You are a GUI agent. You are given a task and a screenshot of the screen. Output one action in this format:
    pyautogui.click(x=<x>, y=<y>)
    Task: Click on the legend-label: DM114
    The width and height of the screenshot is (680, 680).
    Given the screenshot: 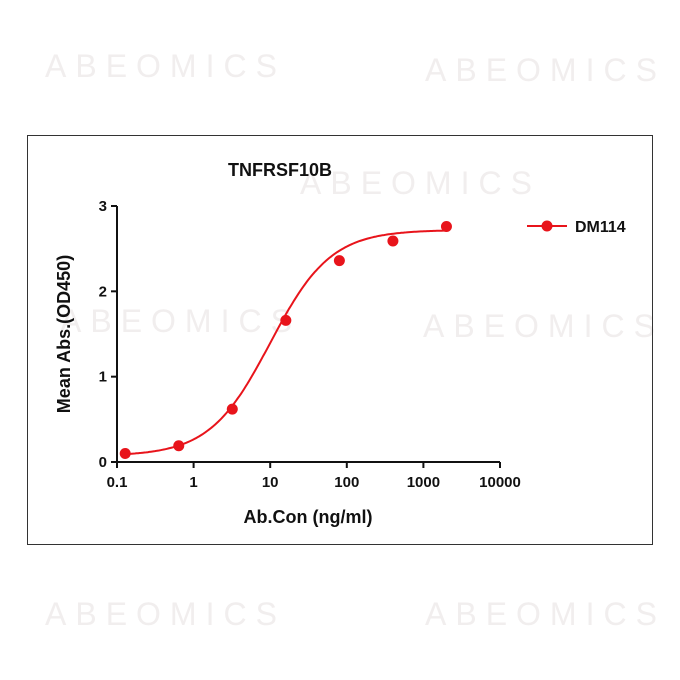 What is the action you would take?
    pyautogui.click(x=600, y=227)
    